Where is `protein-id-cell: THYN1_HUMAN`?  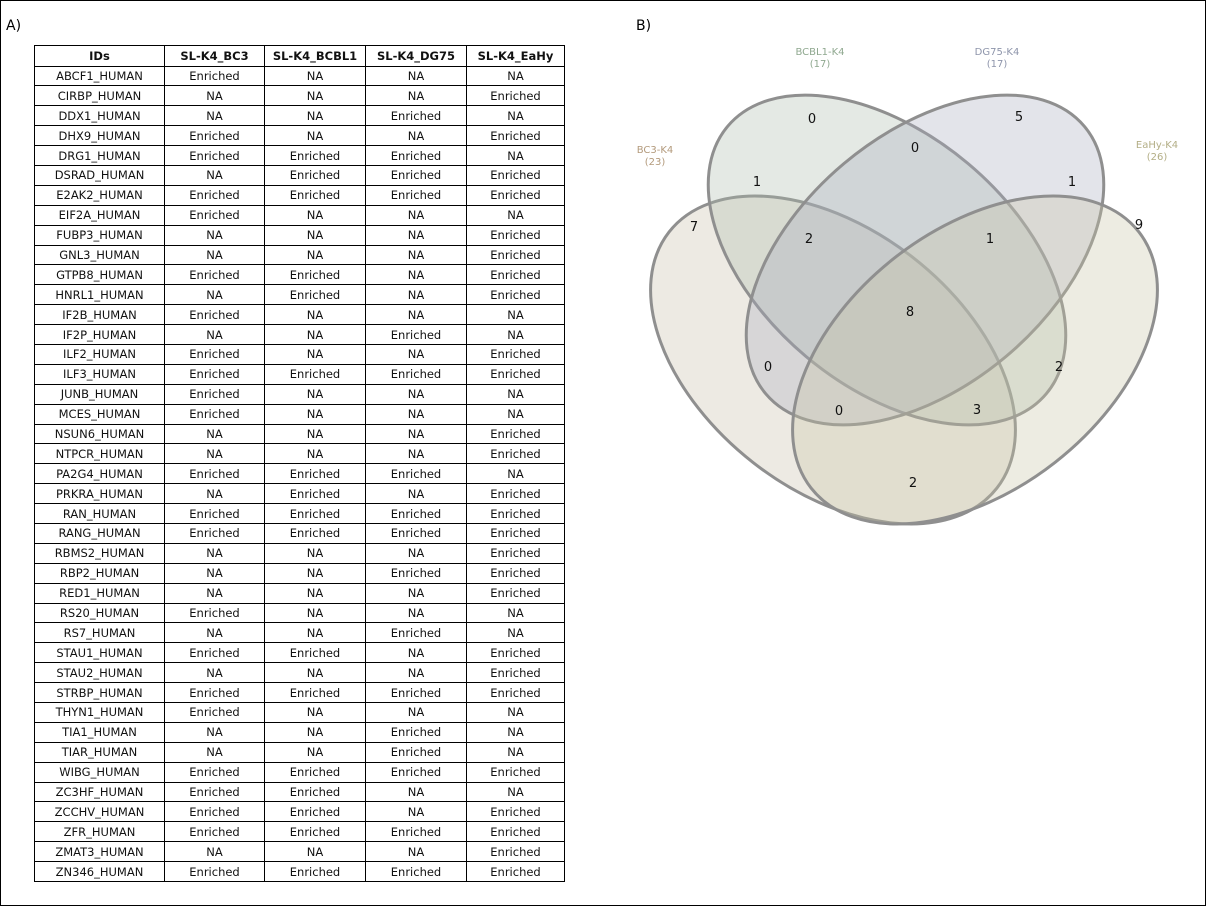 protein-id-cell: THYN1_HUMAN is located at coordinates (99, 712).